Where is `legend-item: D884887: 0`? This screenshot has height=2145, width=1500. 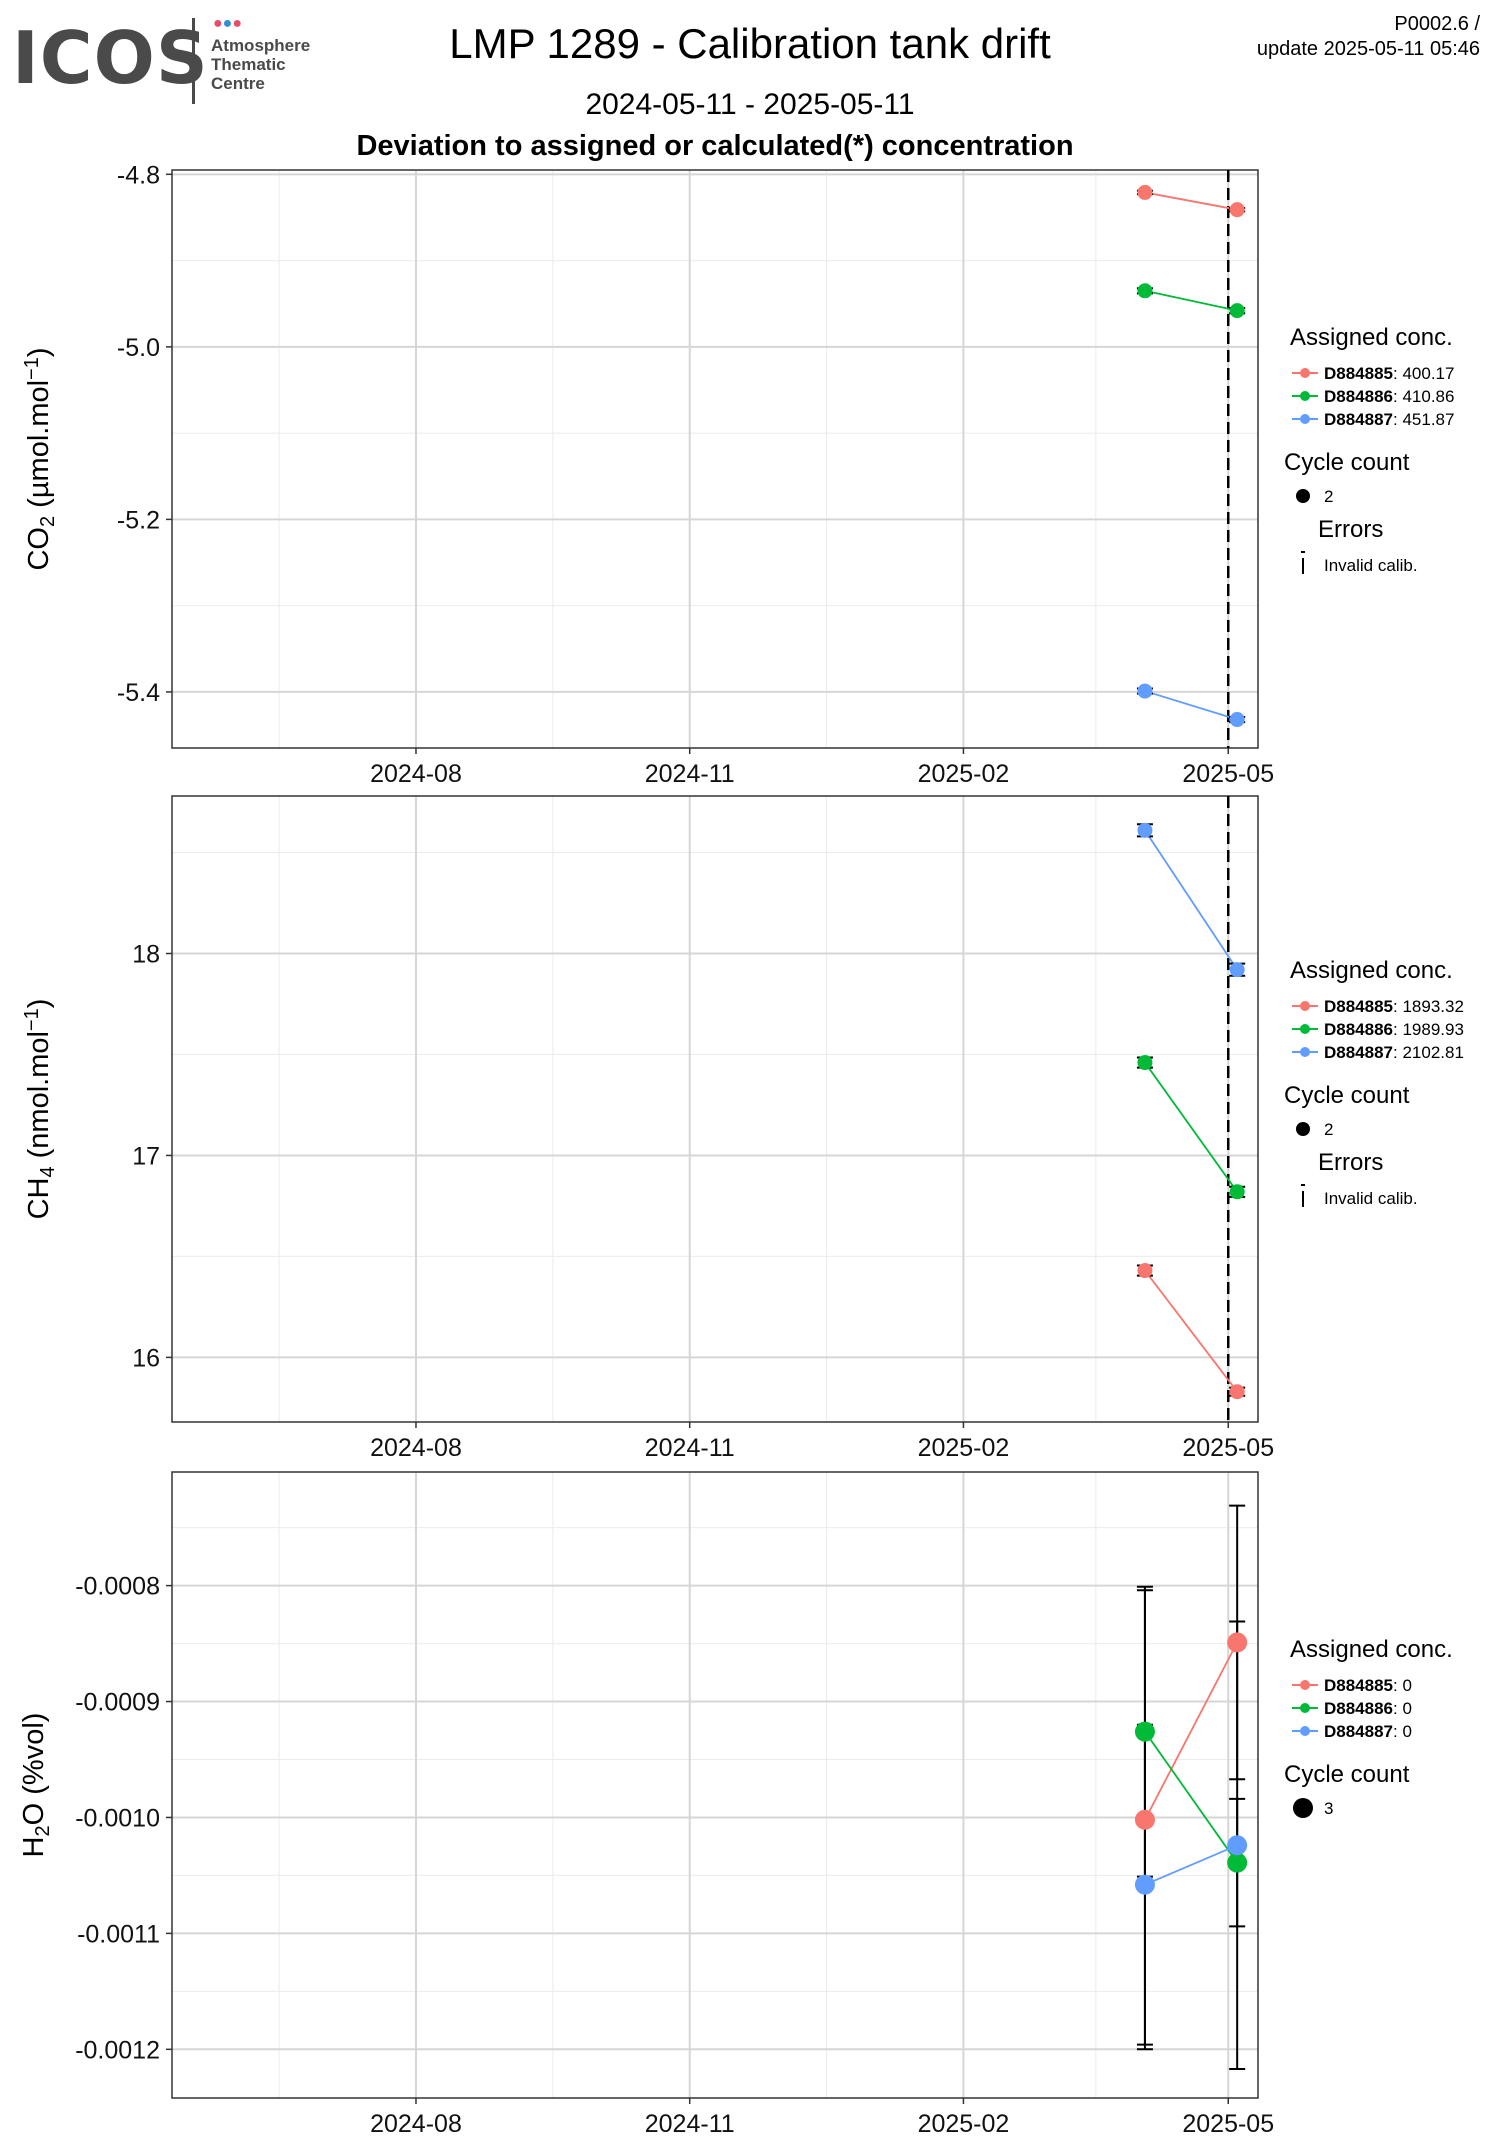 legend-item: D884887: 0 is located at coordinates (1368, 1731).